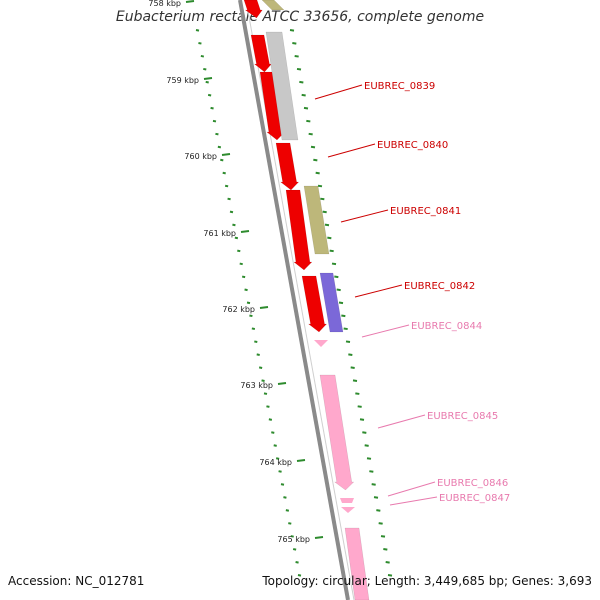 The image size is (600, 600). I want to click on gene-pink, so click(357, 563).